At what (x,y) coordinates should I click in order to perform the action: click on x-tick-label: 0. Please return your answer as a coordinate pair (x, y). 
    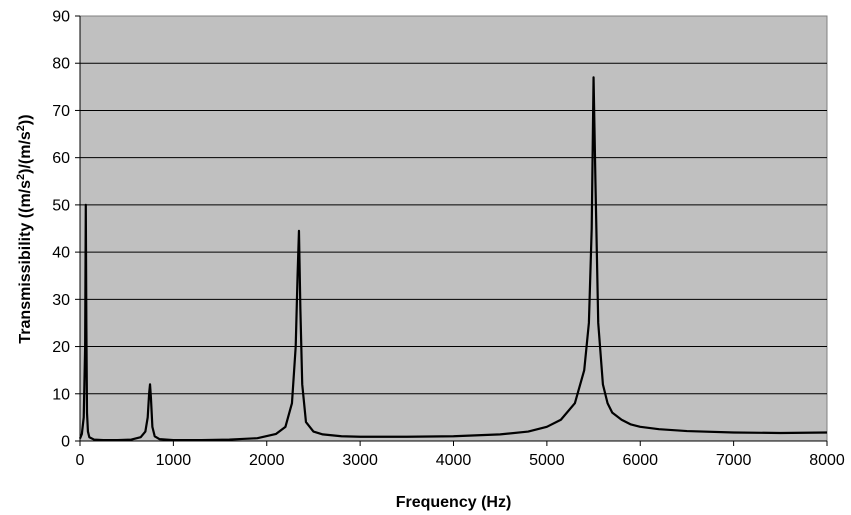
    Looking at the image, I should click on (80, 460).